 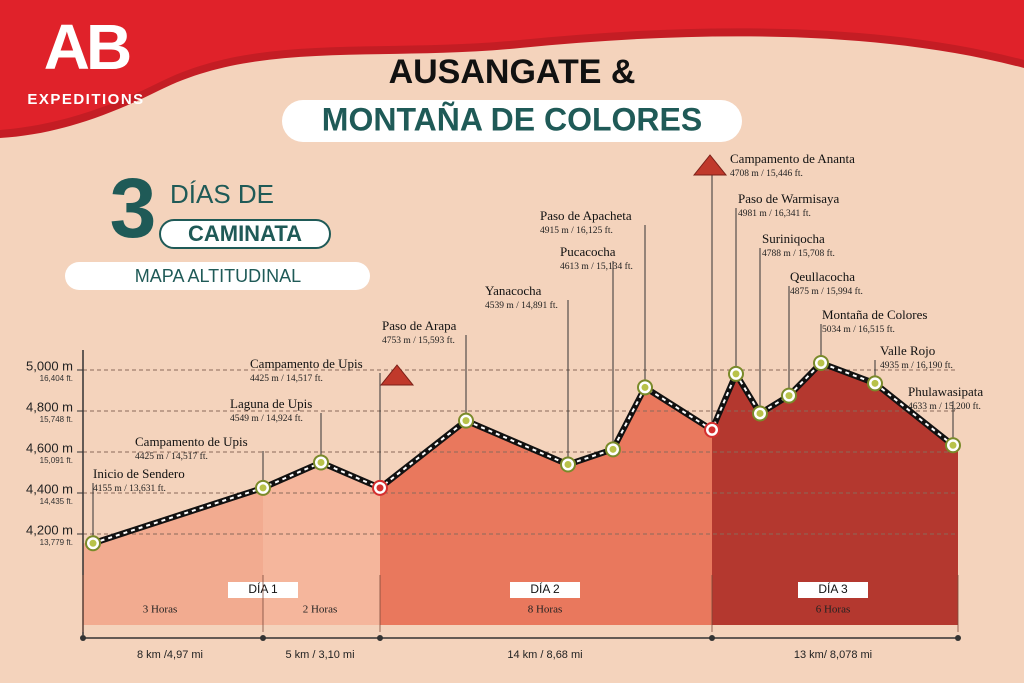 I want to click on y-tick-label: 4,800 m, so click(x=49, y=406).